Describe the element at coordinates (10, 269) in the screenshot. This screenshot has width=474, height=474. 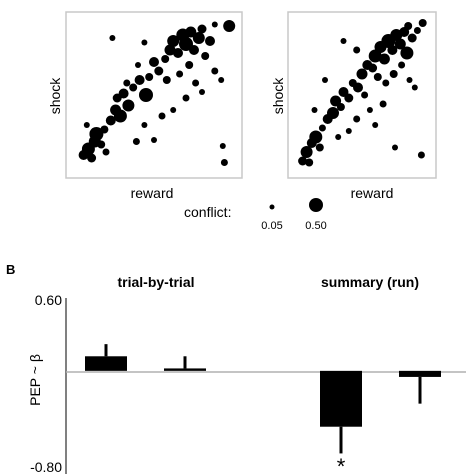
I see `panel-b-letter: B` at that location.